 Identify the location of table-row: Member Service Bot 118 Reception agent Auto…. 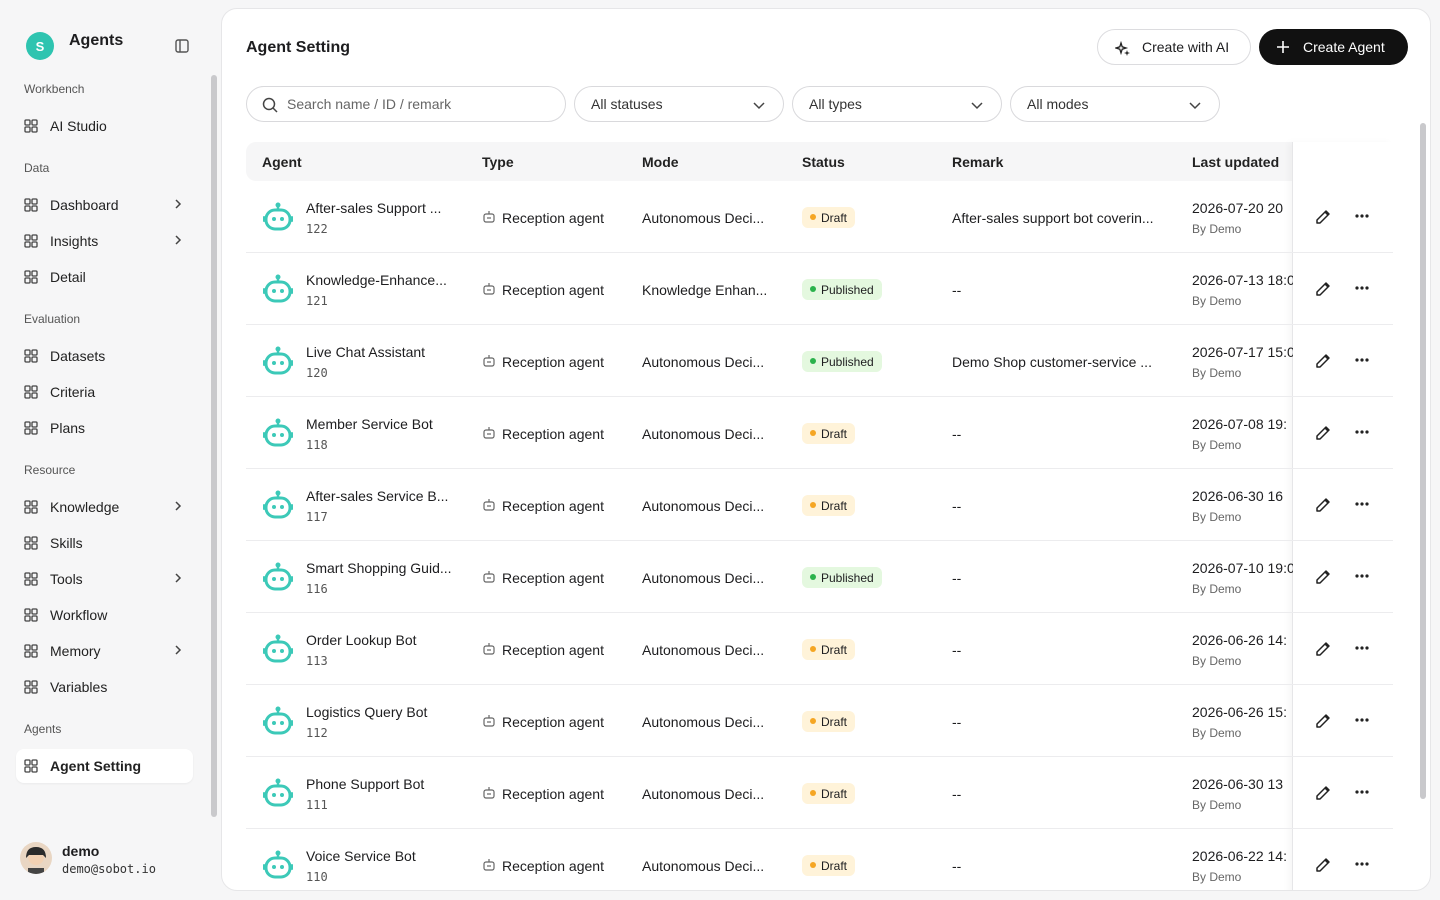
(819, 433).